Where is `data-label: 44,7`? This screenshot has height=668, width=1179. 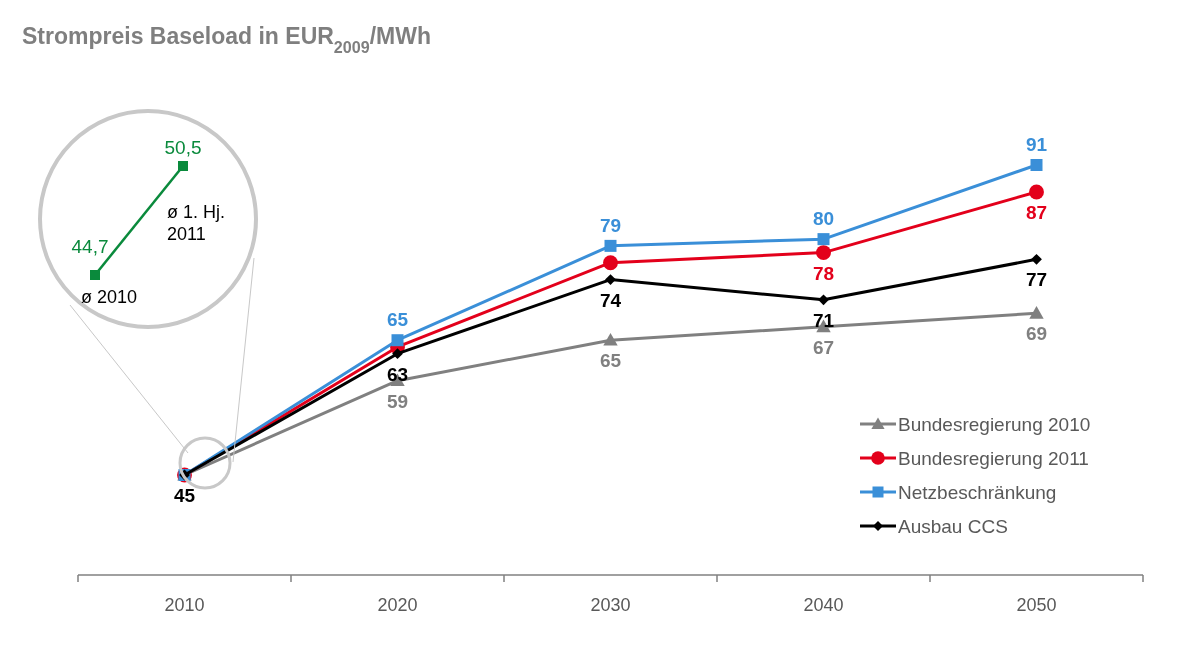
data-label: 44,7 is located at coordinates (90, 246).